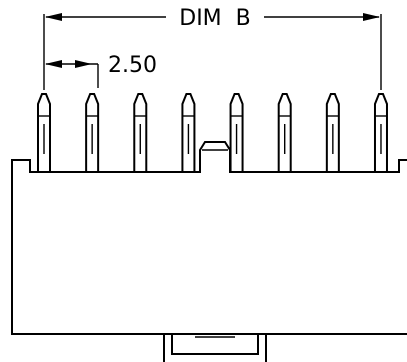 Image resolution: width=407 pixels, height=362 pixels. I want to click on dim-b-arrow-left, so click(53, 17).